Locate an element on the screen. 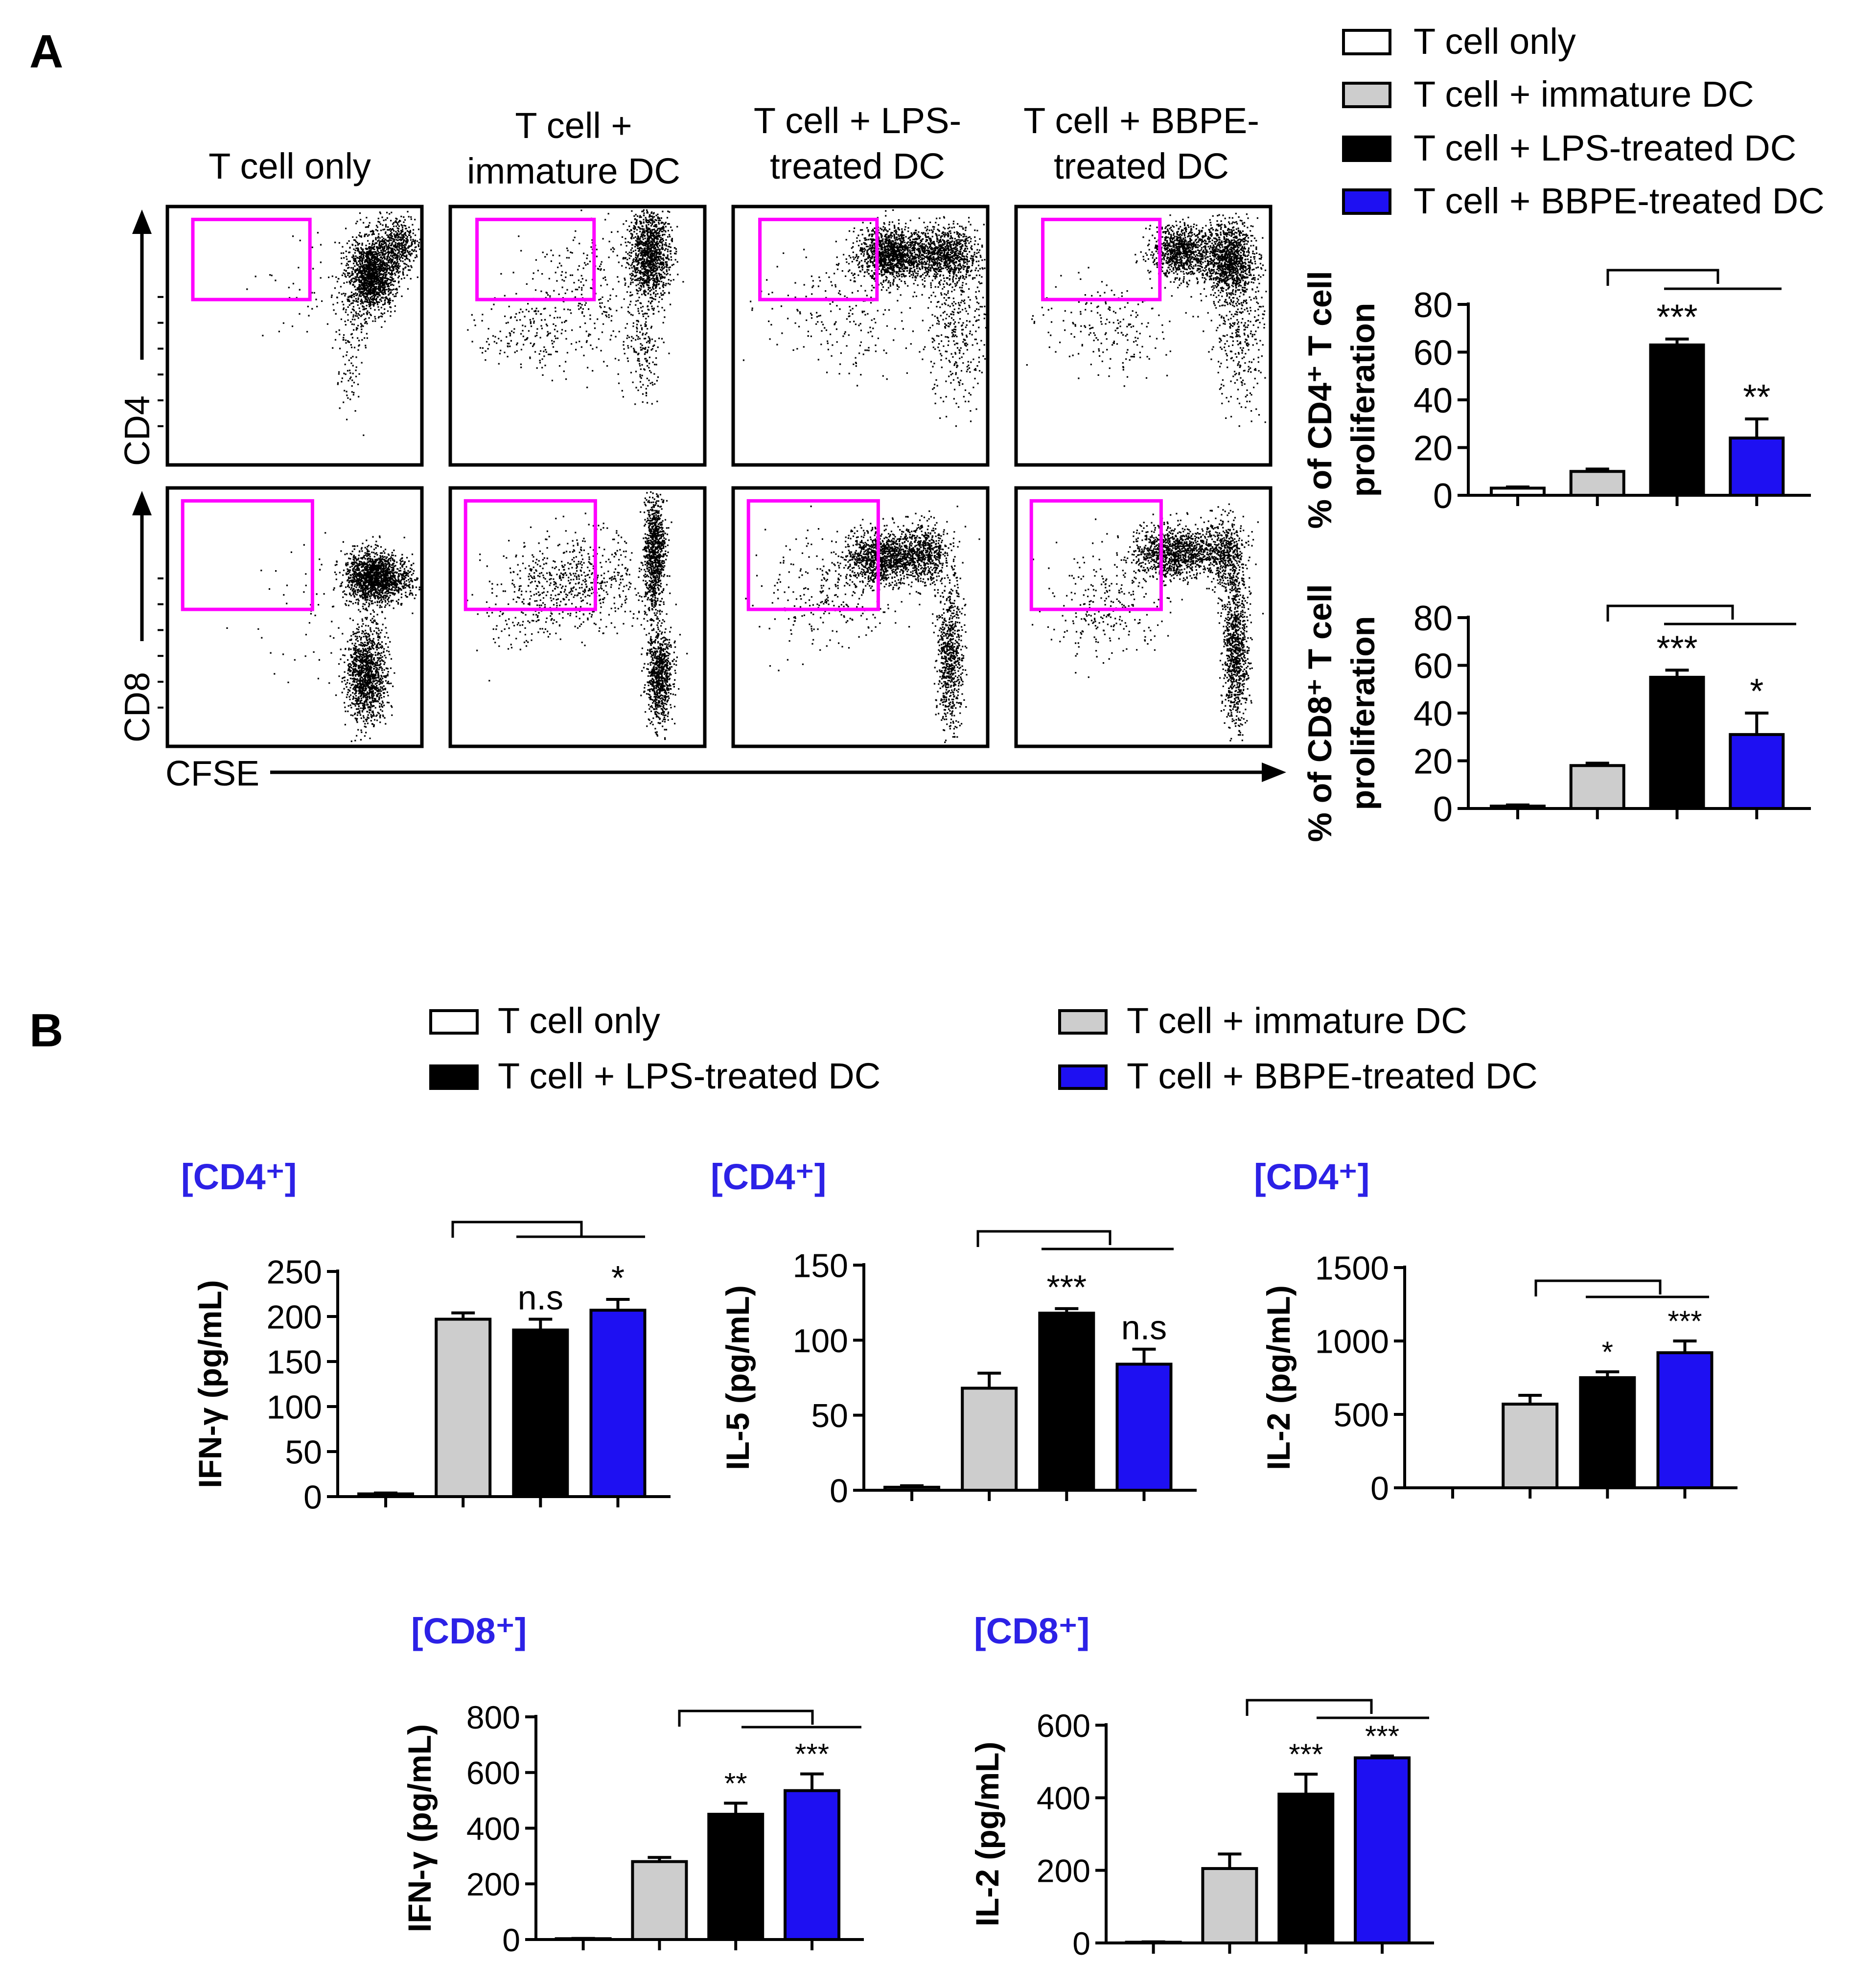 The image size is (1876, 1987). panel-label-a: A is located at coordinates (46, 52).